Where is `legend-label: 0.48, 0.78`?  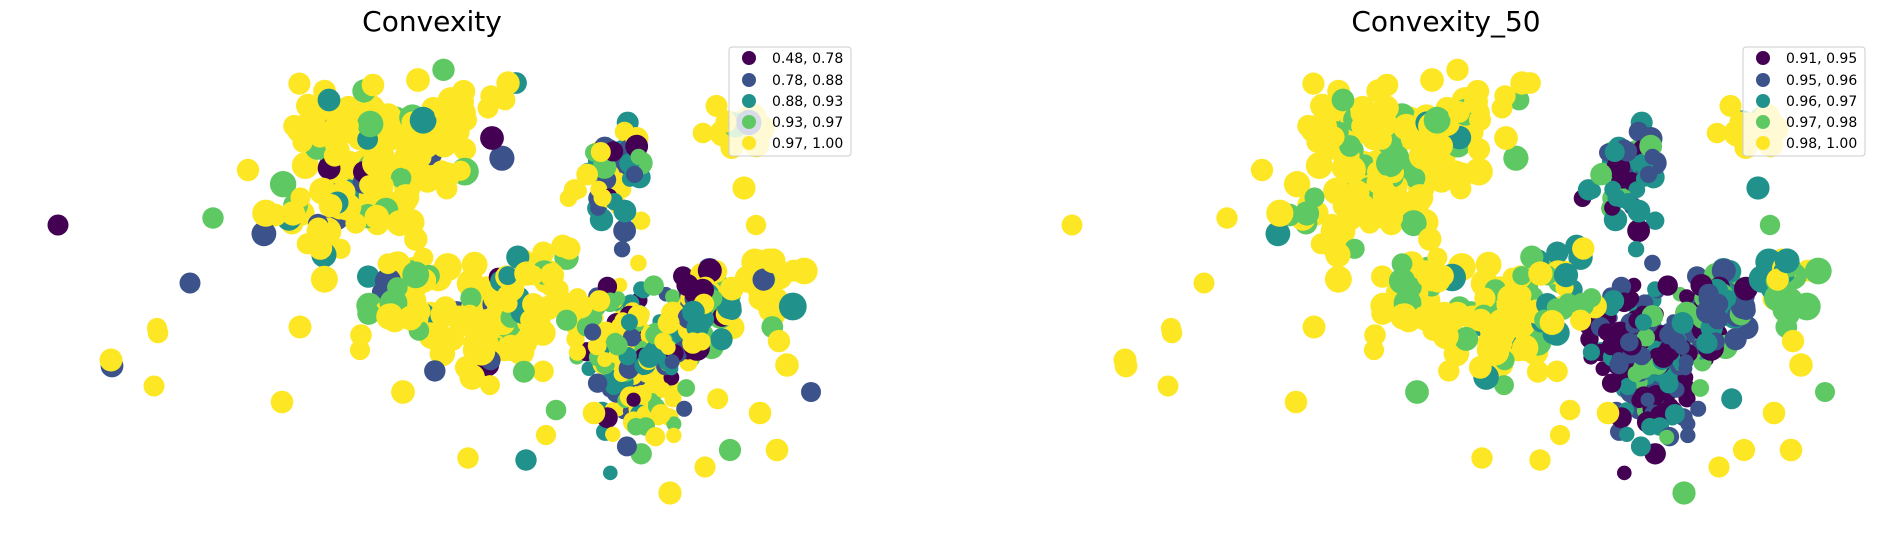
legend-label: 0.48, 0.78 is located at coordinates (807, 59).